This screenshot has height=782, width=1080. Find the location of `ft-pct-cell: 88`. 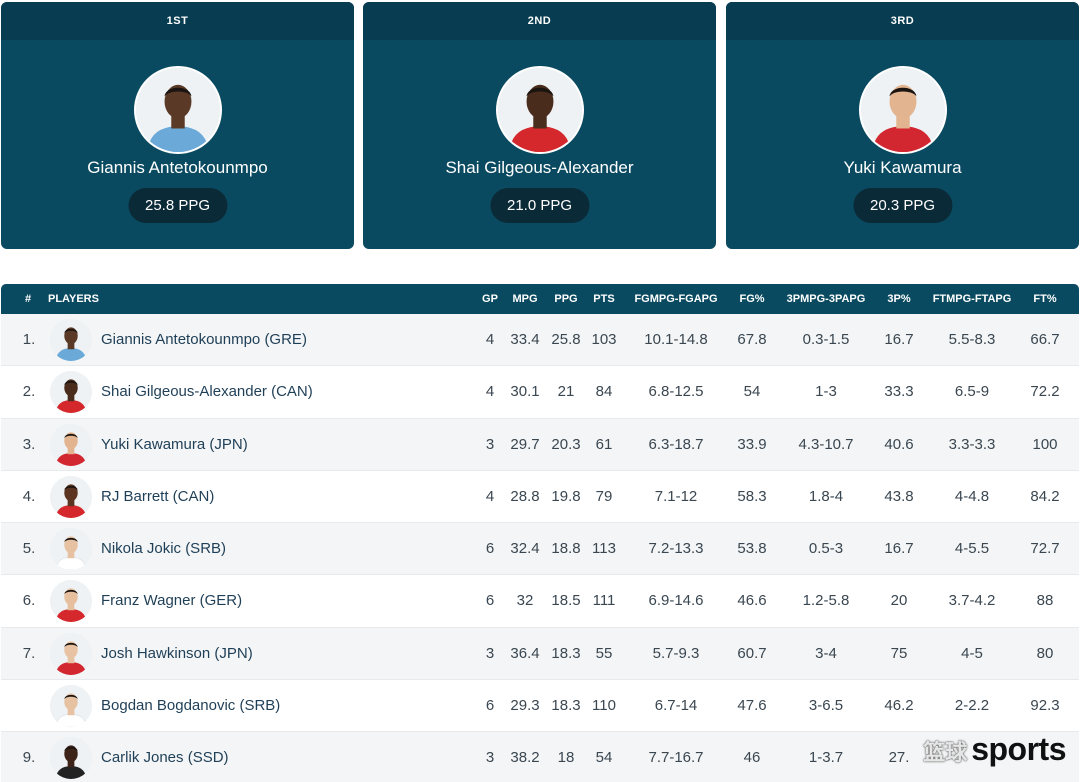

ft-pct-cell: 88 is located at coordinates (1045, 601).